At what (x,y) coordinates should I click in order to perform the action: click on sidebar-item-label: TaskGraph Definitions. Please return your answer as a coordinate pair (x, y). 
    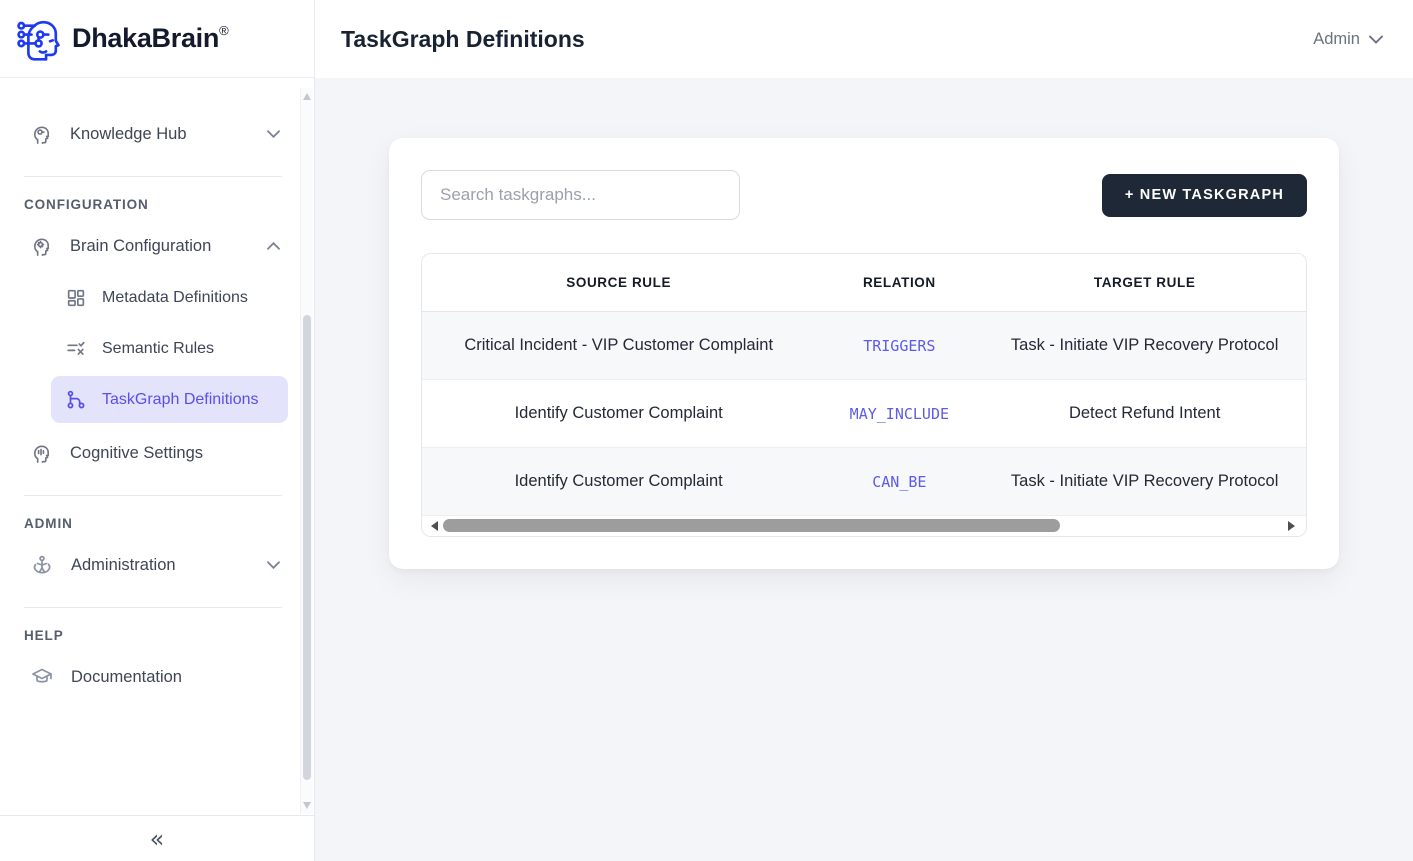
    Looking at the image, I should click on (180, 399).